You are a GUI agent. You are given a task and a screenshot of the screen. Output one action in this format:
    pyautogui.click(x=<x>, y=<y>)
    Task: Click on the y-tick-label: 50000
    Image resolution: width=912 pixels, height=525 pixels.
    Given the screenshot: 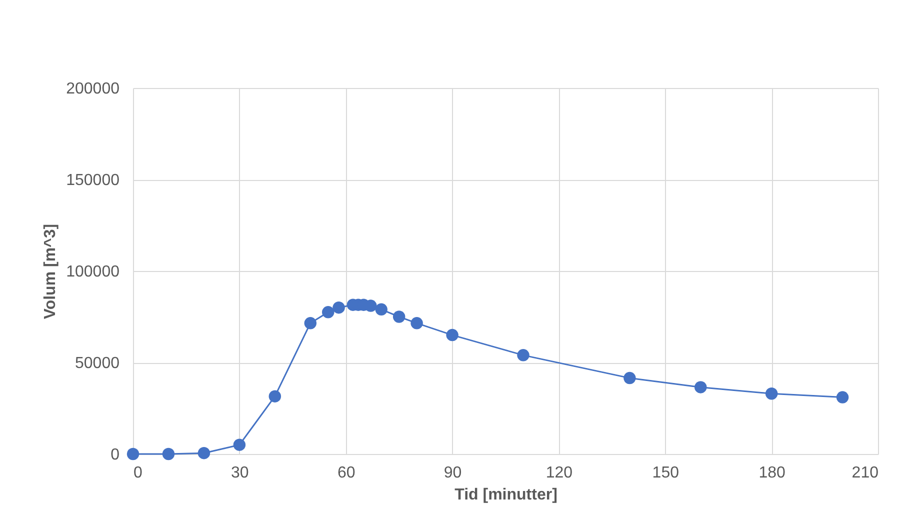 What is the action you would take?
    pyautogui.click(x=97, y=363)
    